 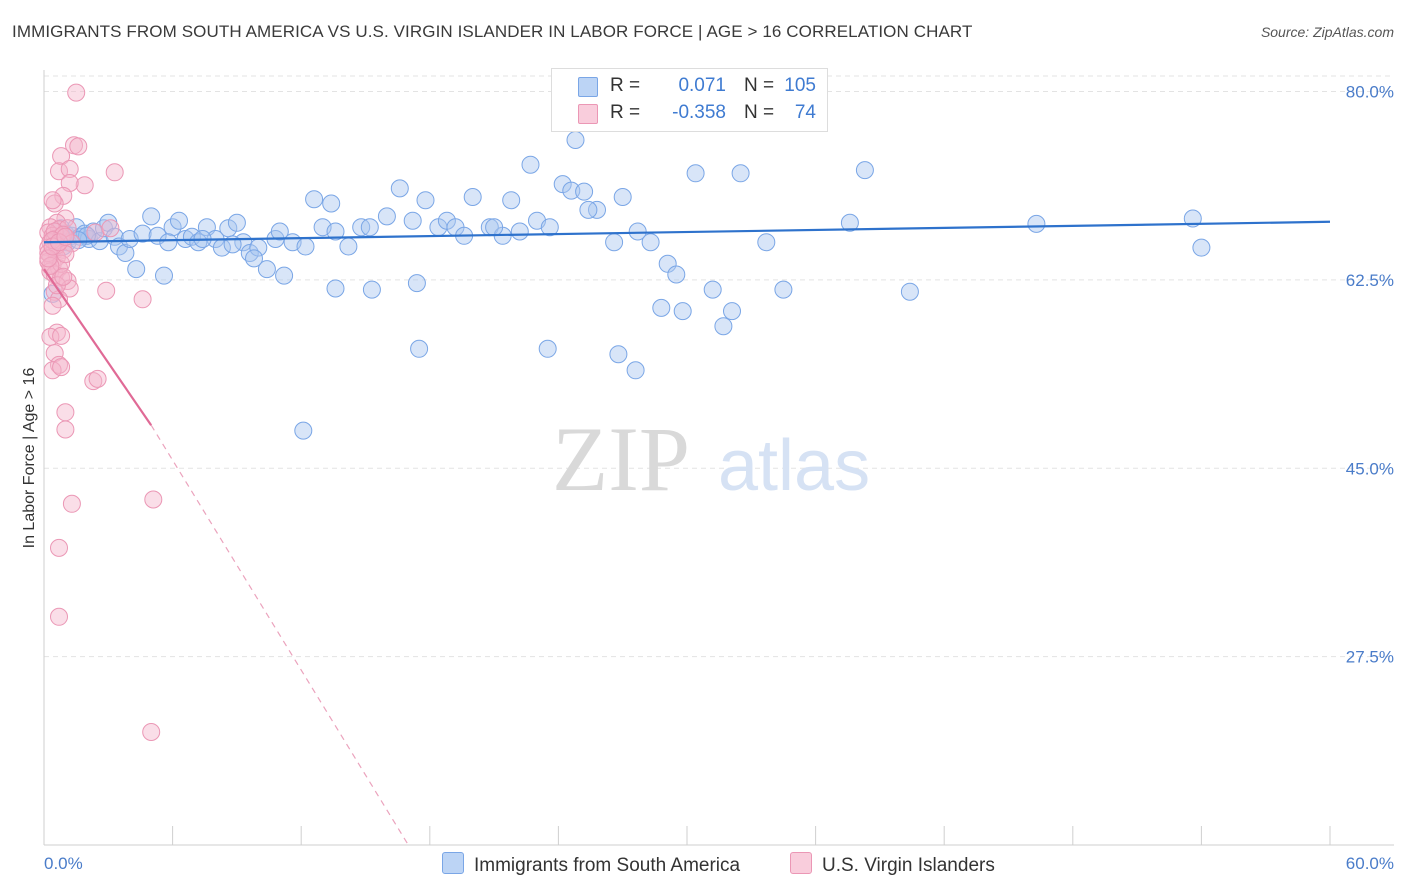 I want to click on watermark-zip: ZIP, so click(x=621, y=459).